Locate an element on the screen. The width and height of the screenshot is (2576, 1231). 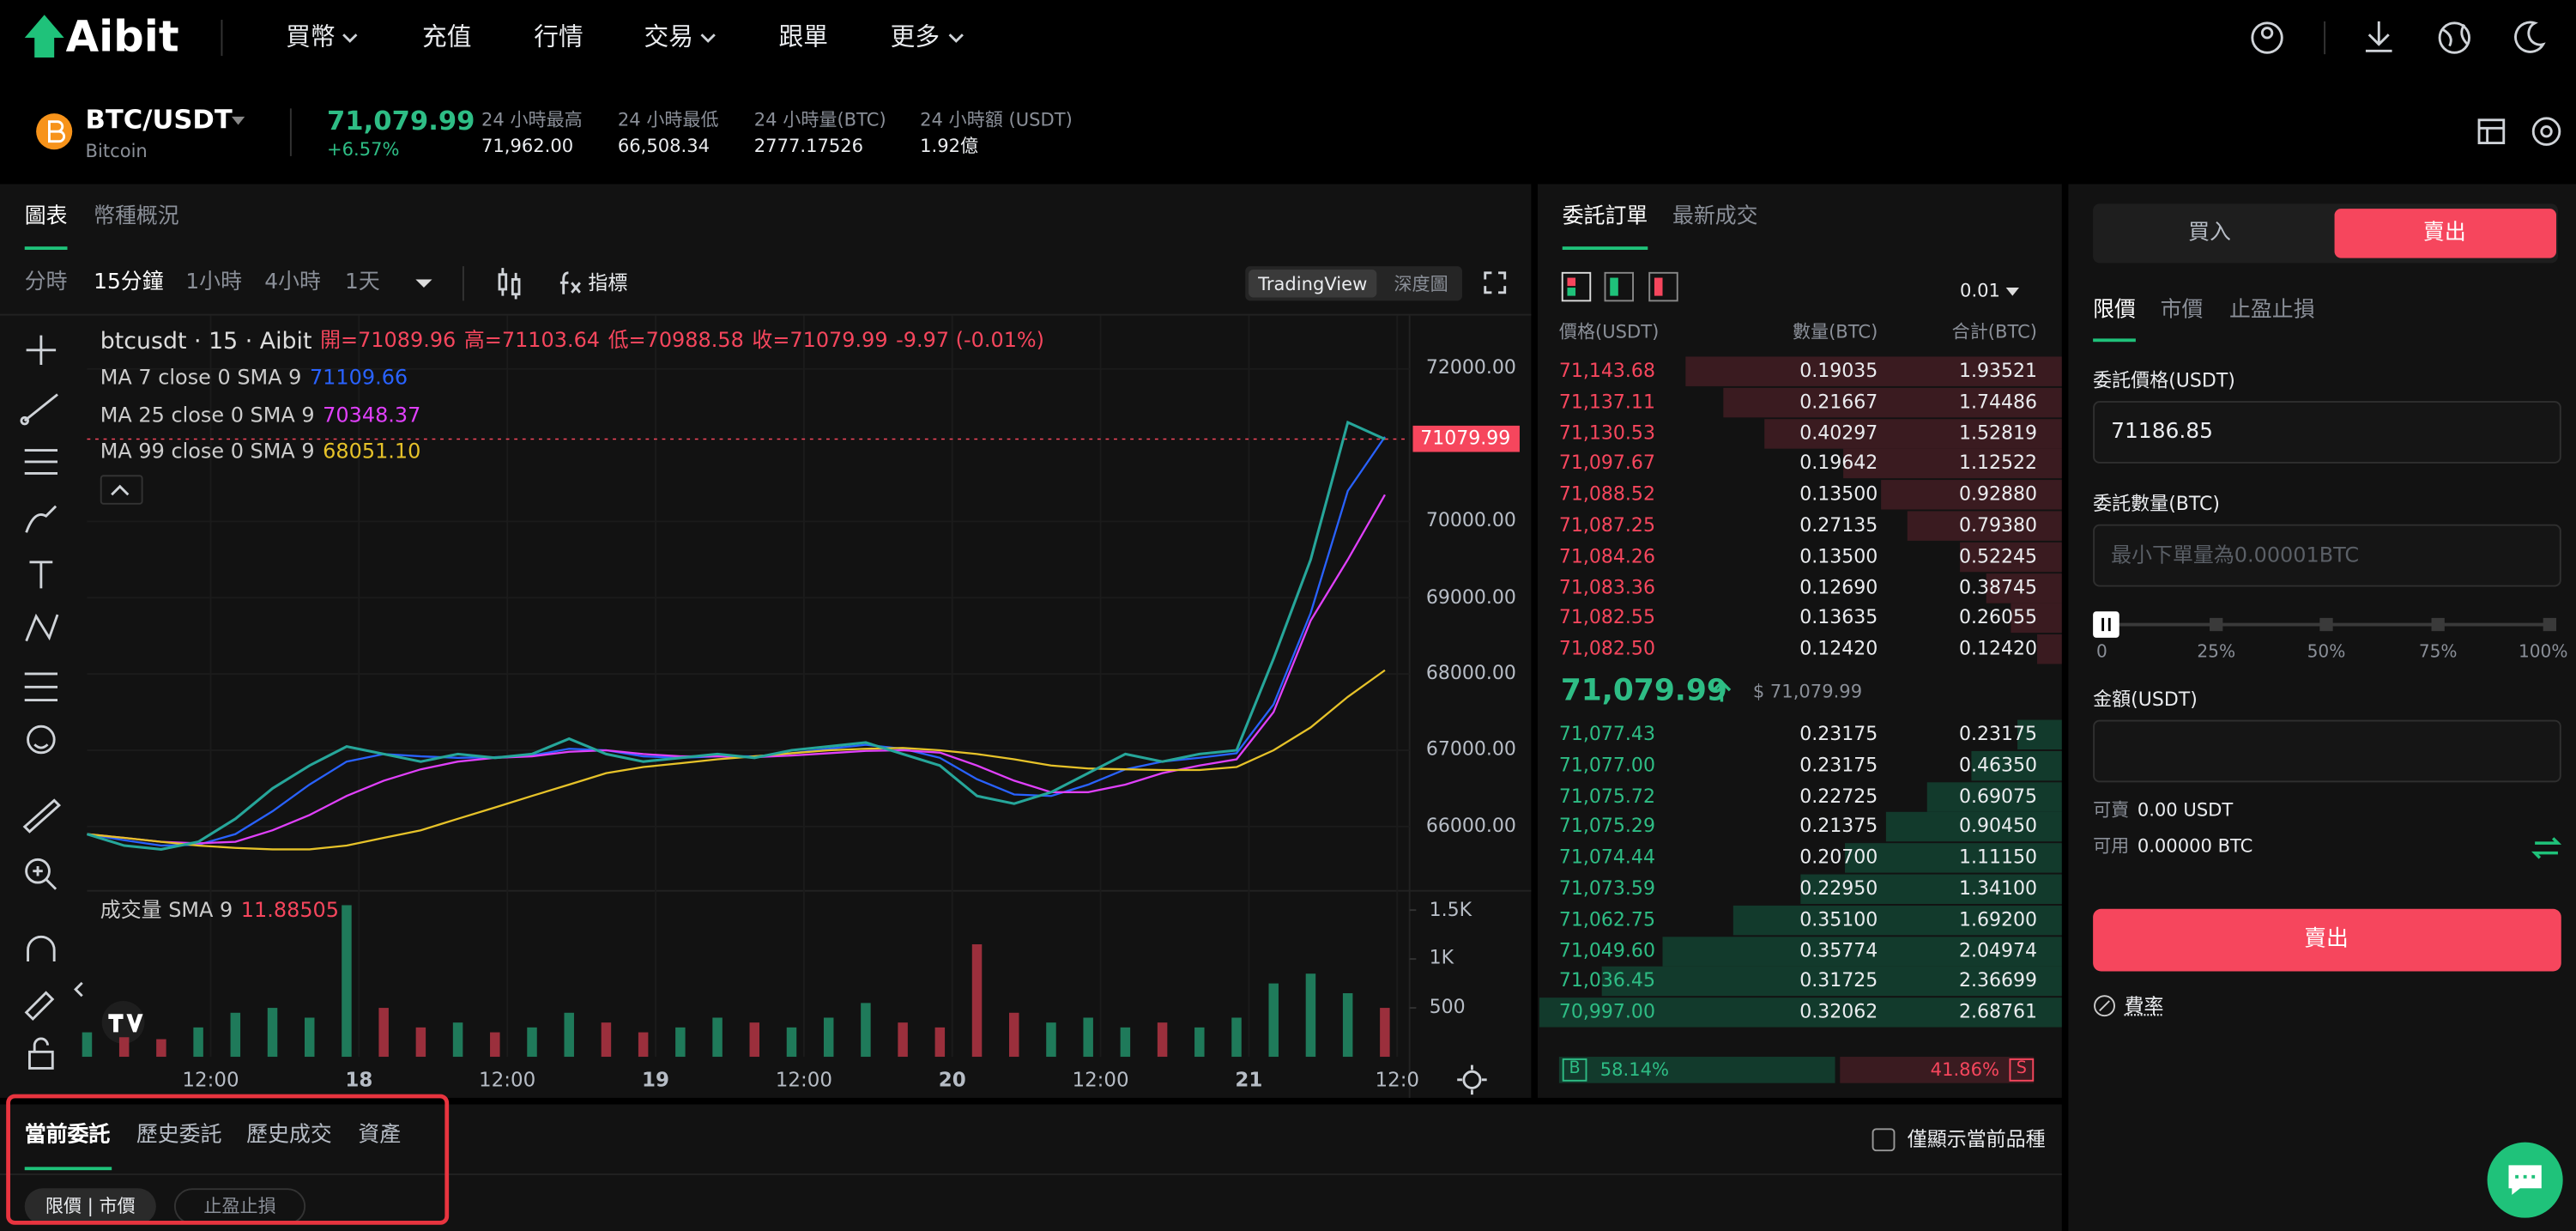
tv-logo is located at coordinates (123, 1022).